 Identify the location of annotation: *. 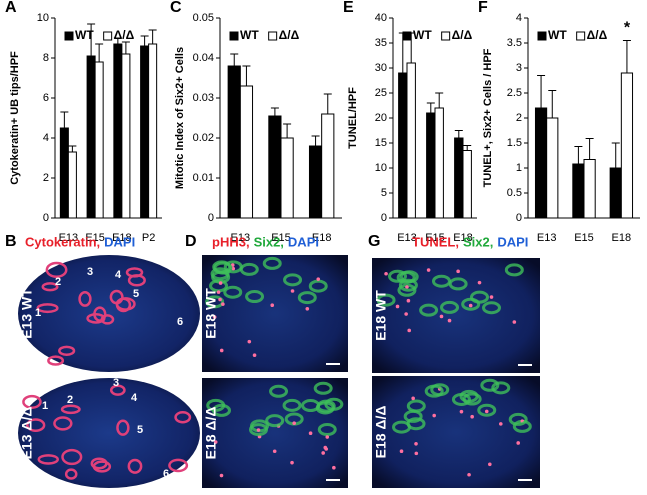
(627, 28).